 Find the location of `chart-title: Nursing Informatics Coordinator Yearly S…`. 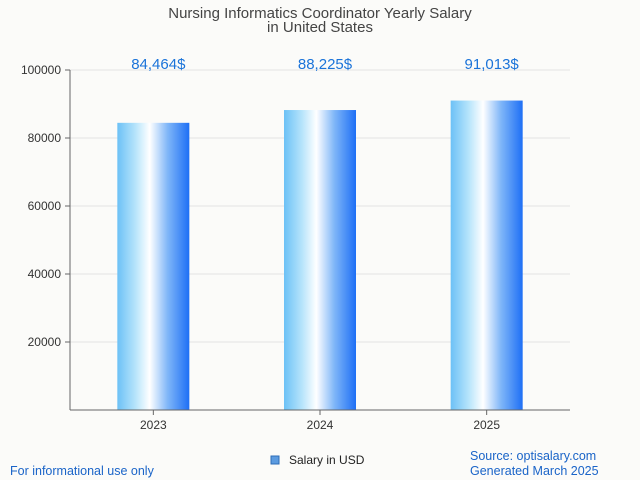

chart-title: Nursing Informatics Coordinator Yearly S… is located at coordinates (320, 13).